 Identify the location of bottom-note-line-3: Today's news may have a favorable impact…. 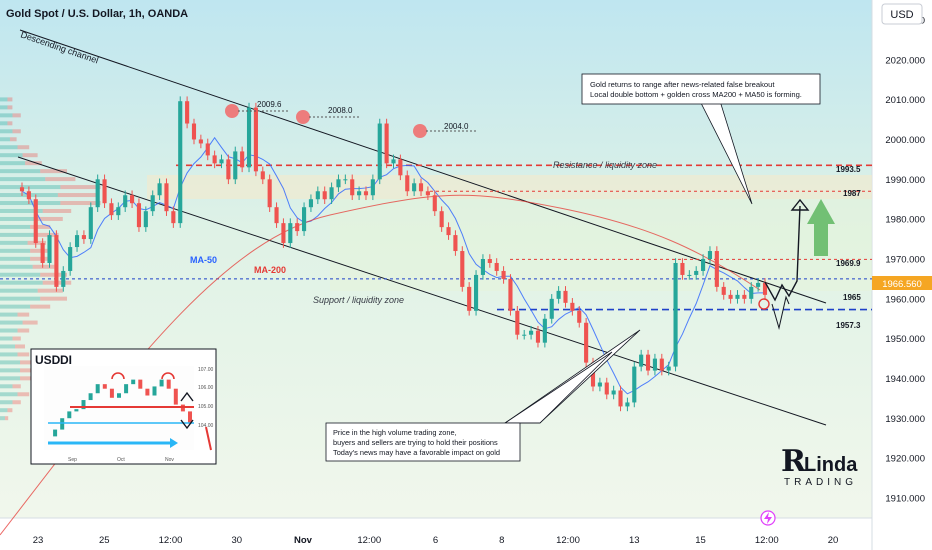
(416, 452).